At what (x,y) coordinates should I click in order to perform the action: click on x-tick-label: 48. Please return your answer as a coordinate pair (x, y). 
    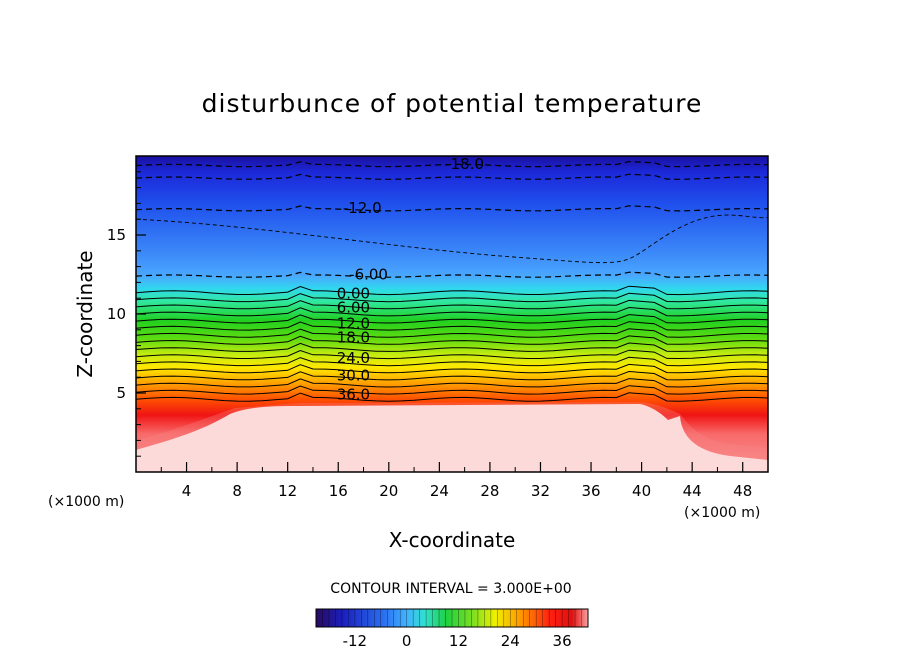
    Looking at the image, I should click on (742, 491).